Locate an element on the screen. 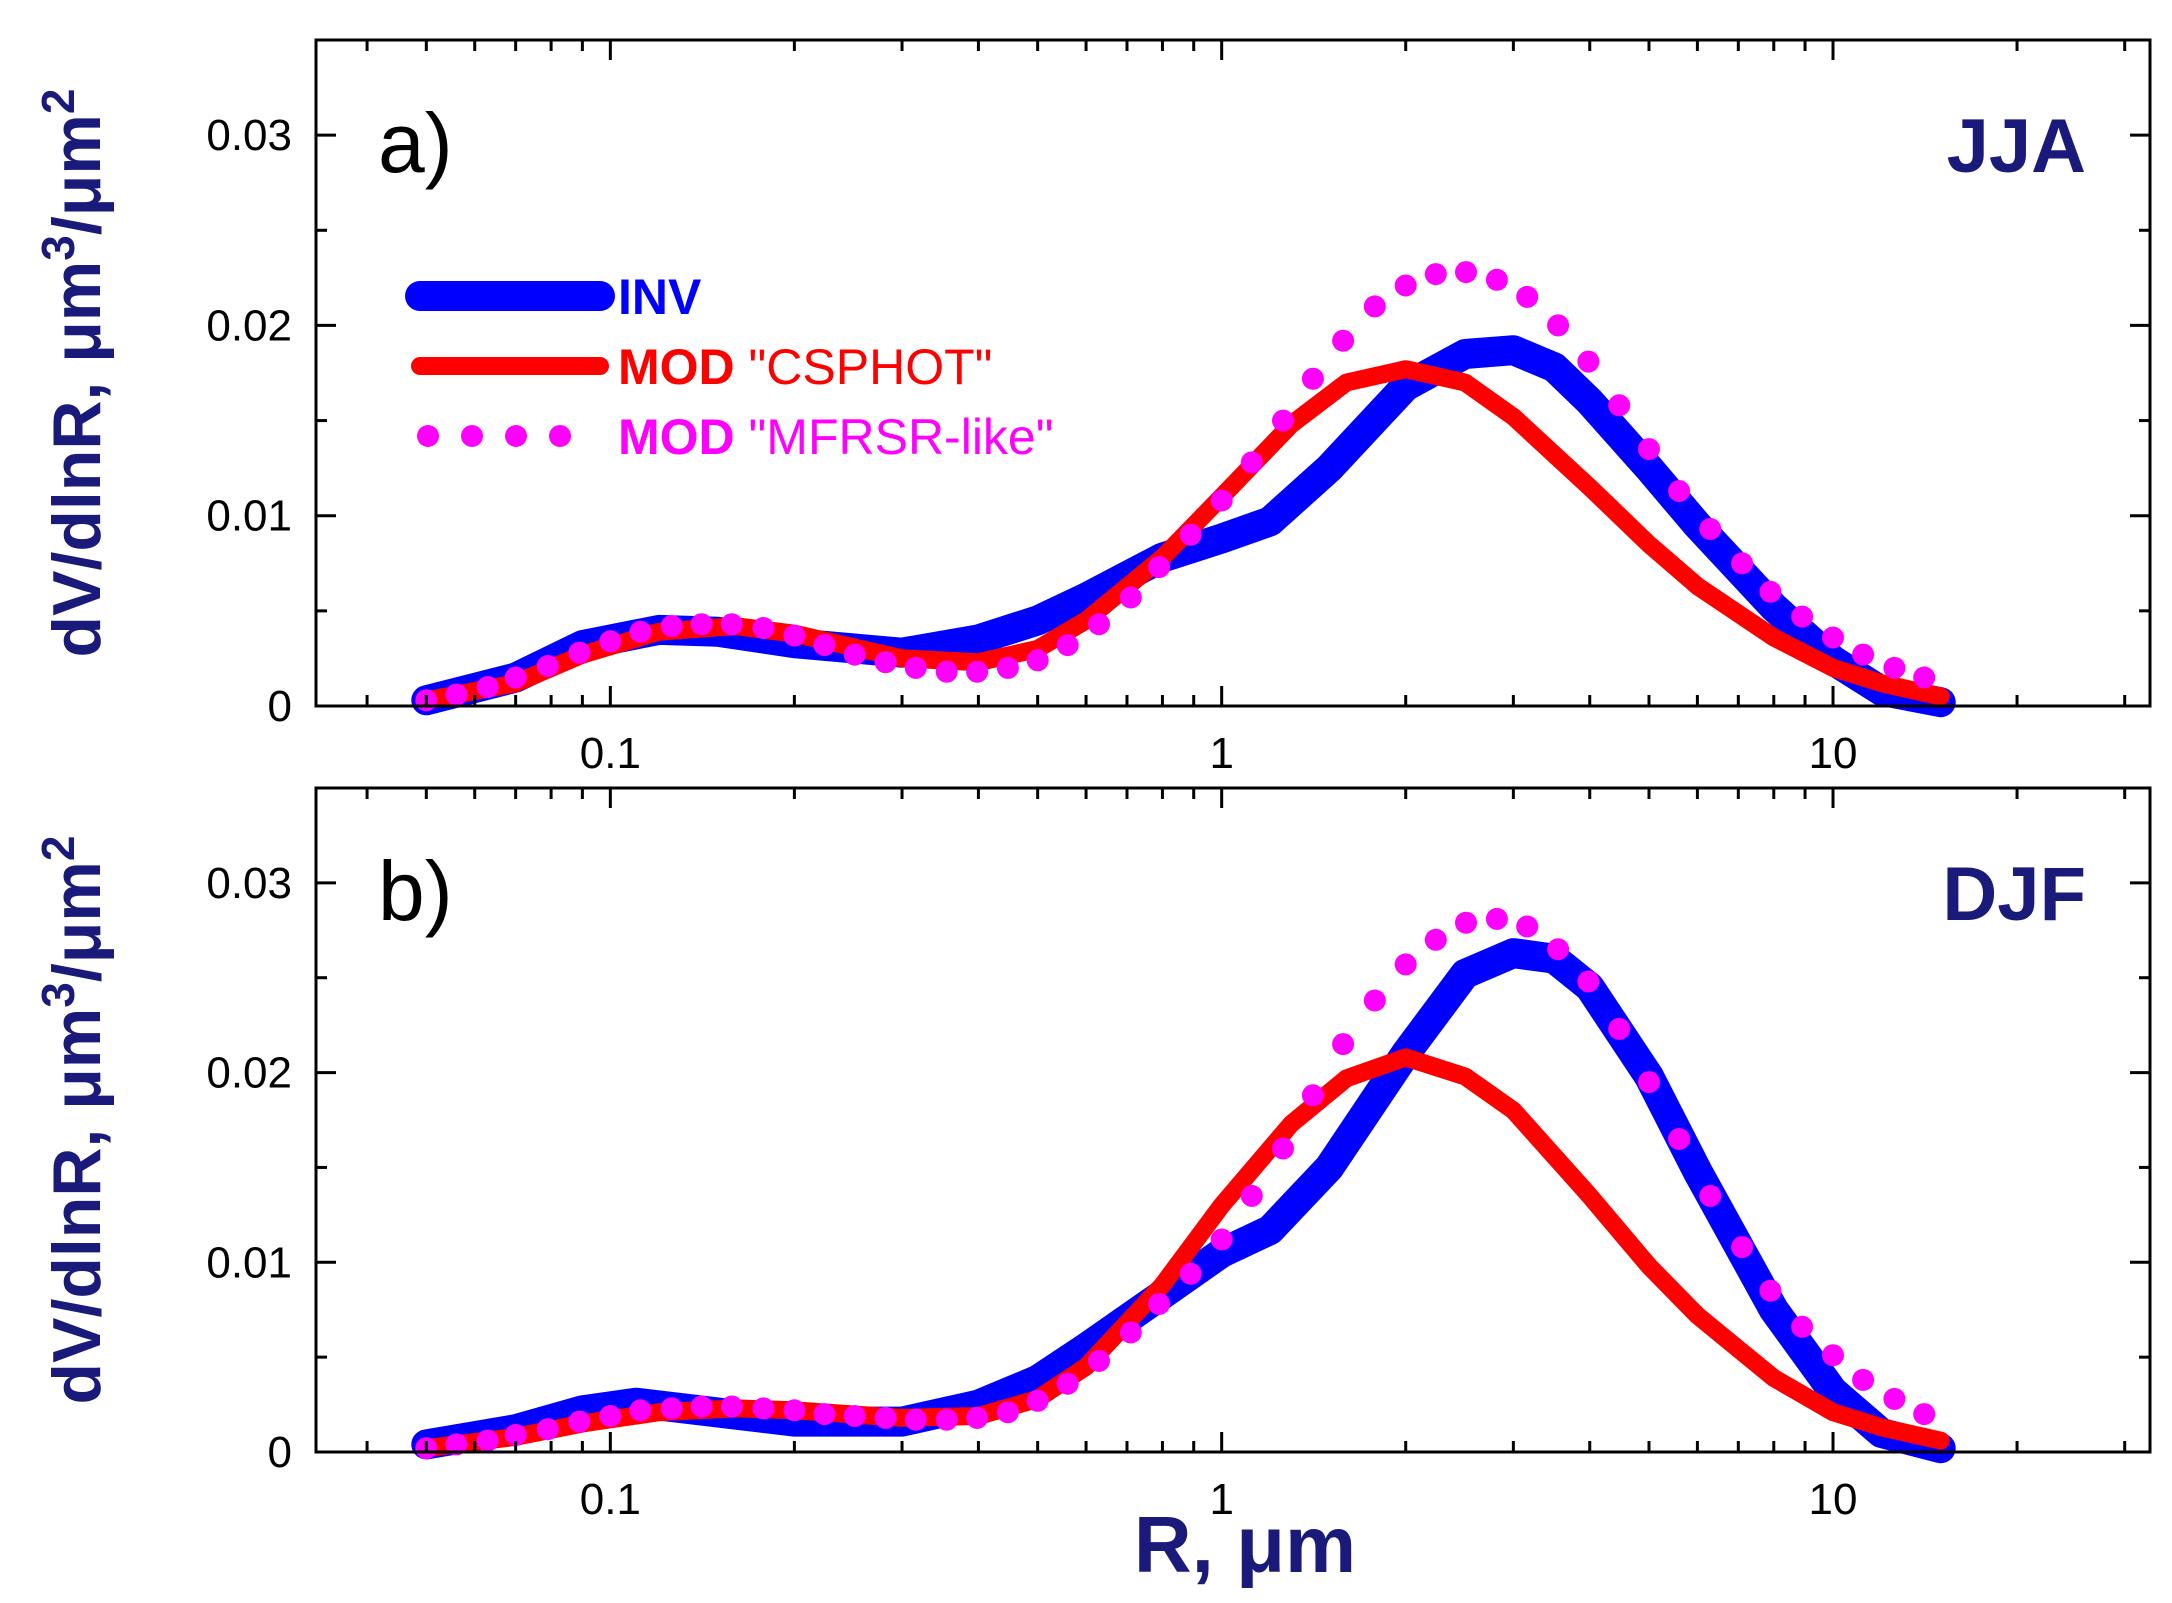  y-axis-label-main: dV/dlnR, μm is located at coordinates (77, 459).